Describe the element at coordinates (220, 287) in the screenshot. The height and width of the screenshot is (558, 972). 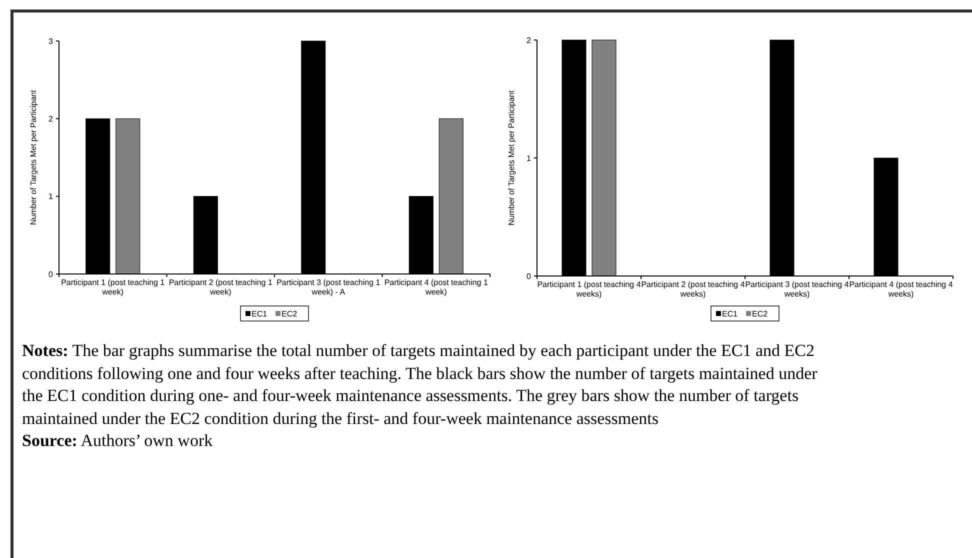
I see `x-tick-label: Participant 2 (post teaching 1 week)` at that location.